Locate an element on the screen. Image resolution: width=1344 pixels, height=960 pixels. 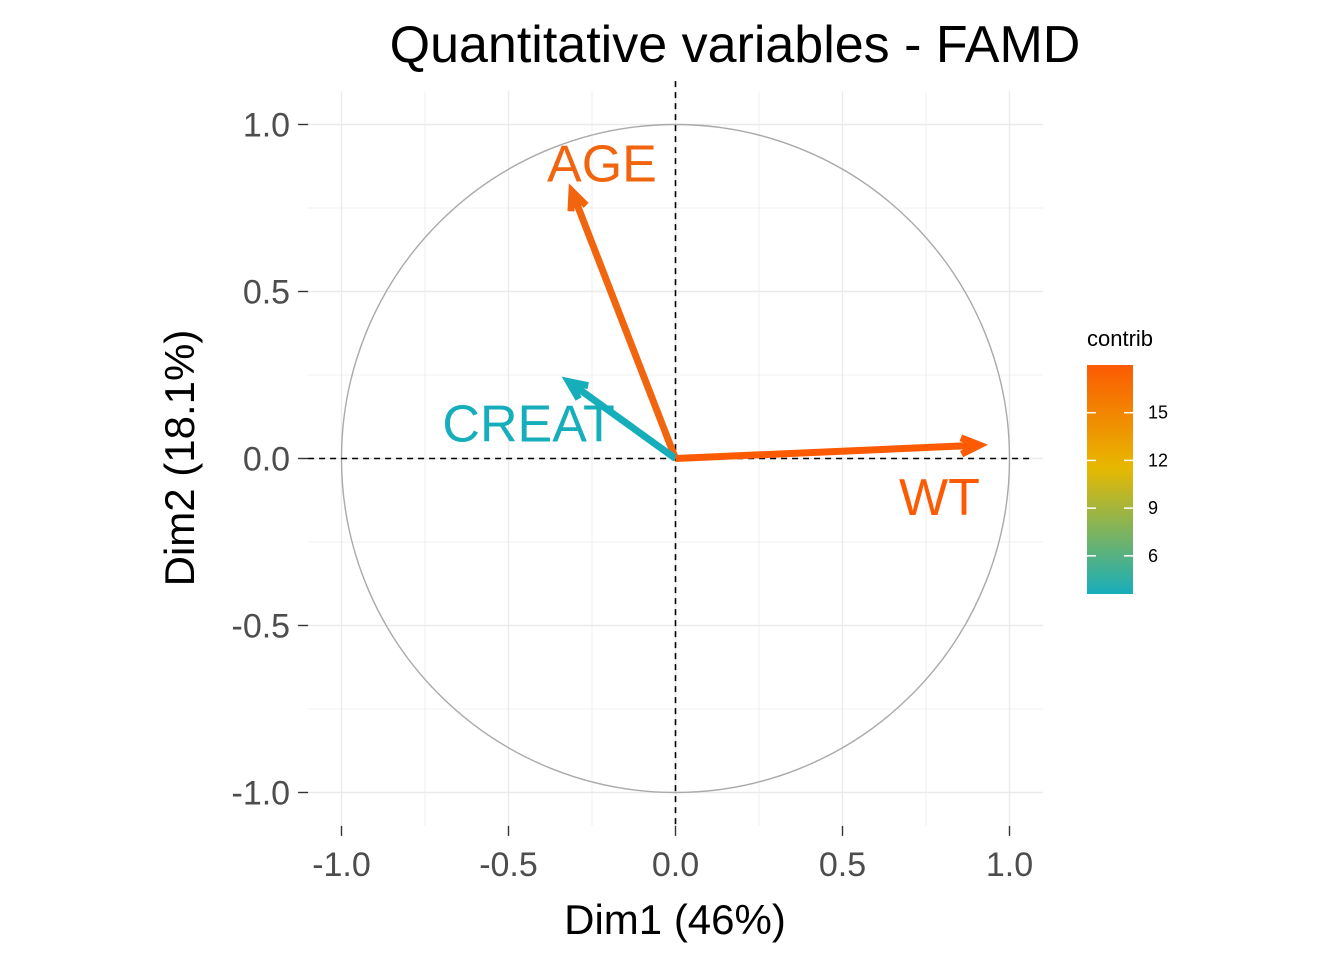
legend-tick-label: 15 is located at coordinates (1158, 413).